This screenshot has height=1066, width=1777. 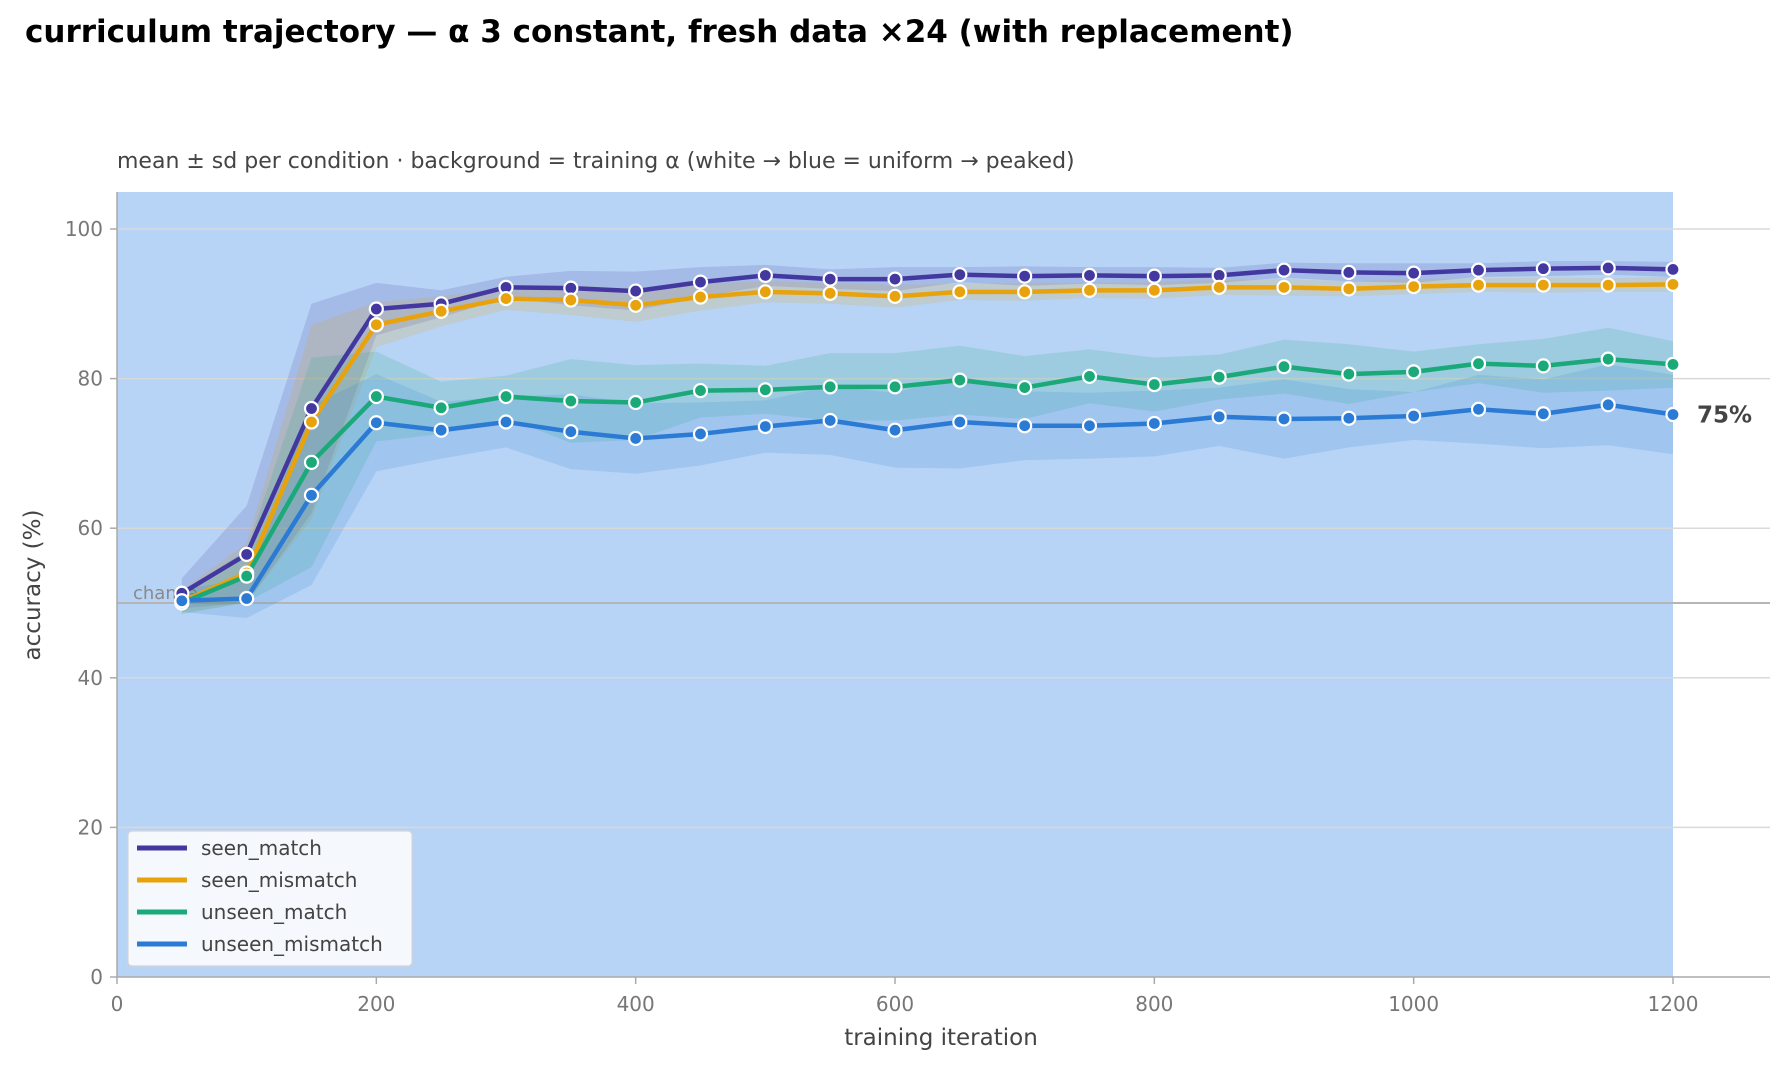 I want to click on x-tick-label-600: 600, so click(x=895, y=1004).